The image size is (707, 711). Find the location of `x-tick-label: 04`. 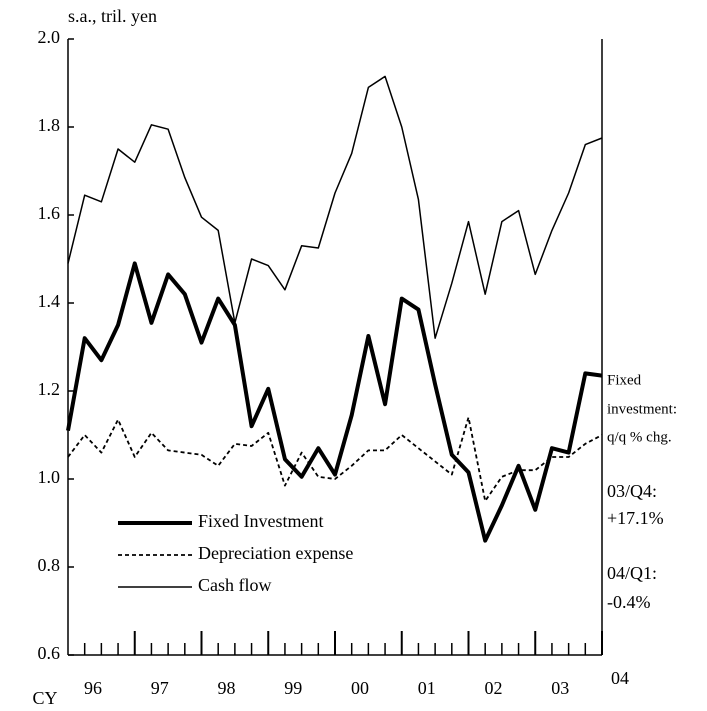

x-tick-label: 04 is located at coordinates (620, 678).